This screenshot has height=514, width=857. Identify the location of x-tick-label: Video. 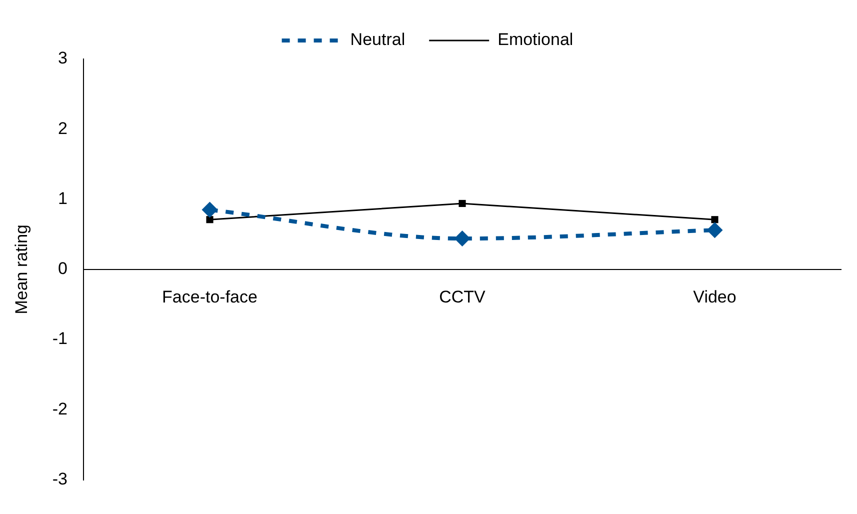
(714, 296).